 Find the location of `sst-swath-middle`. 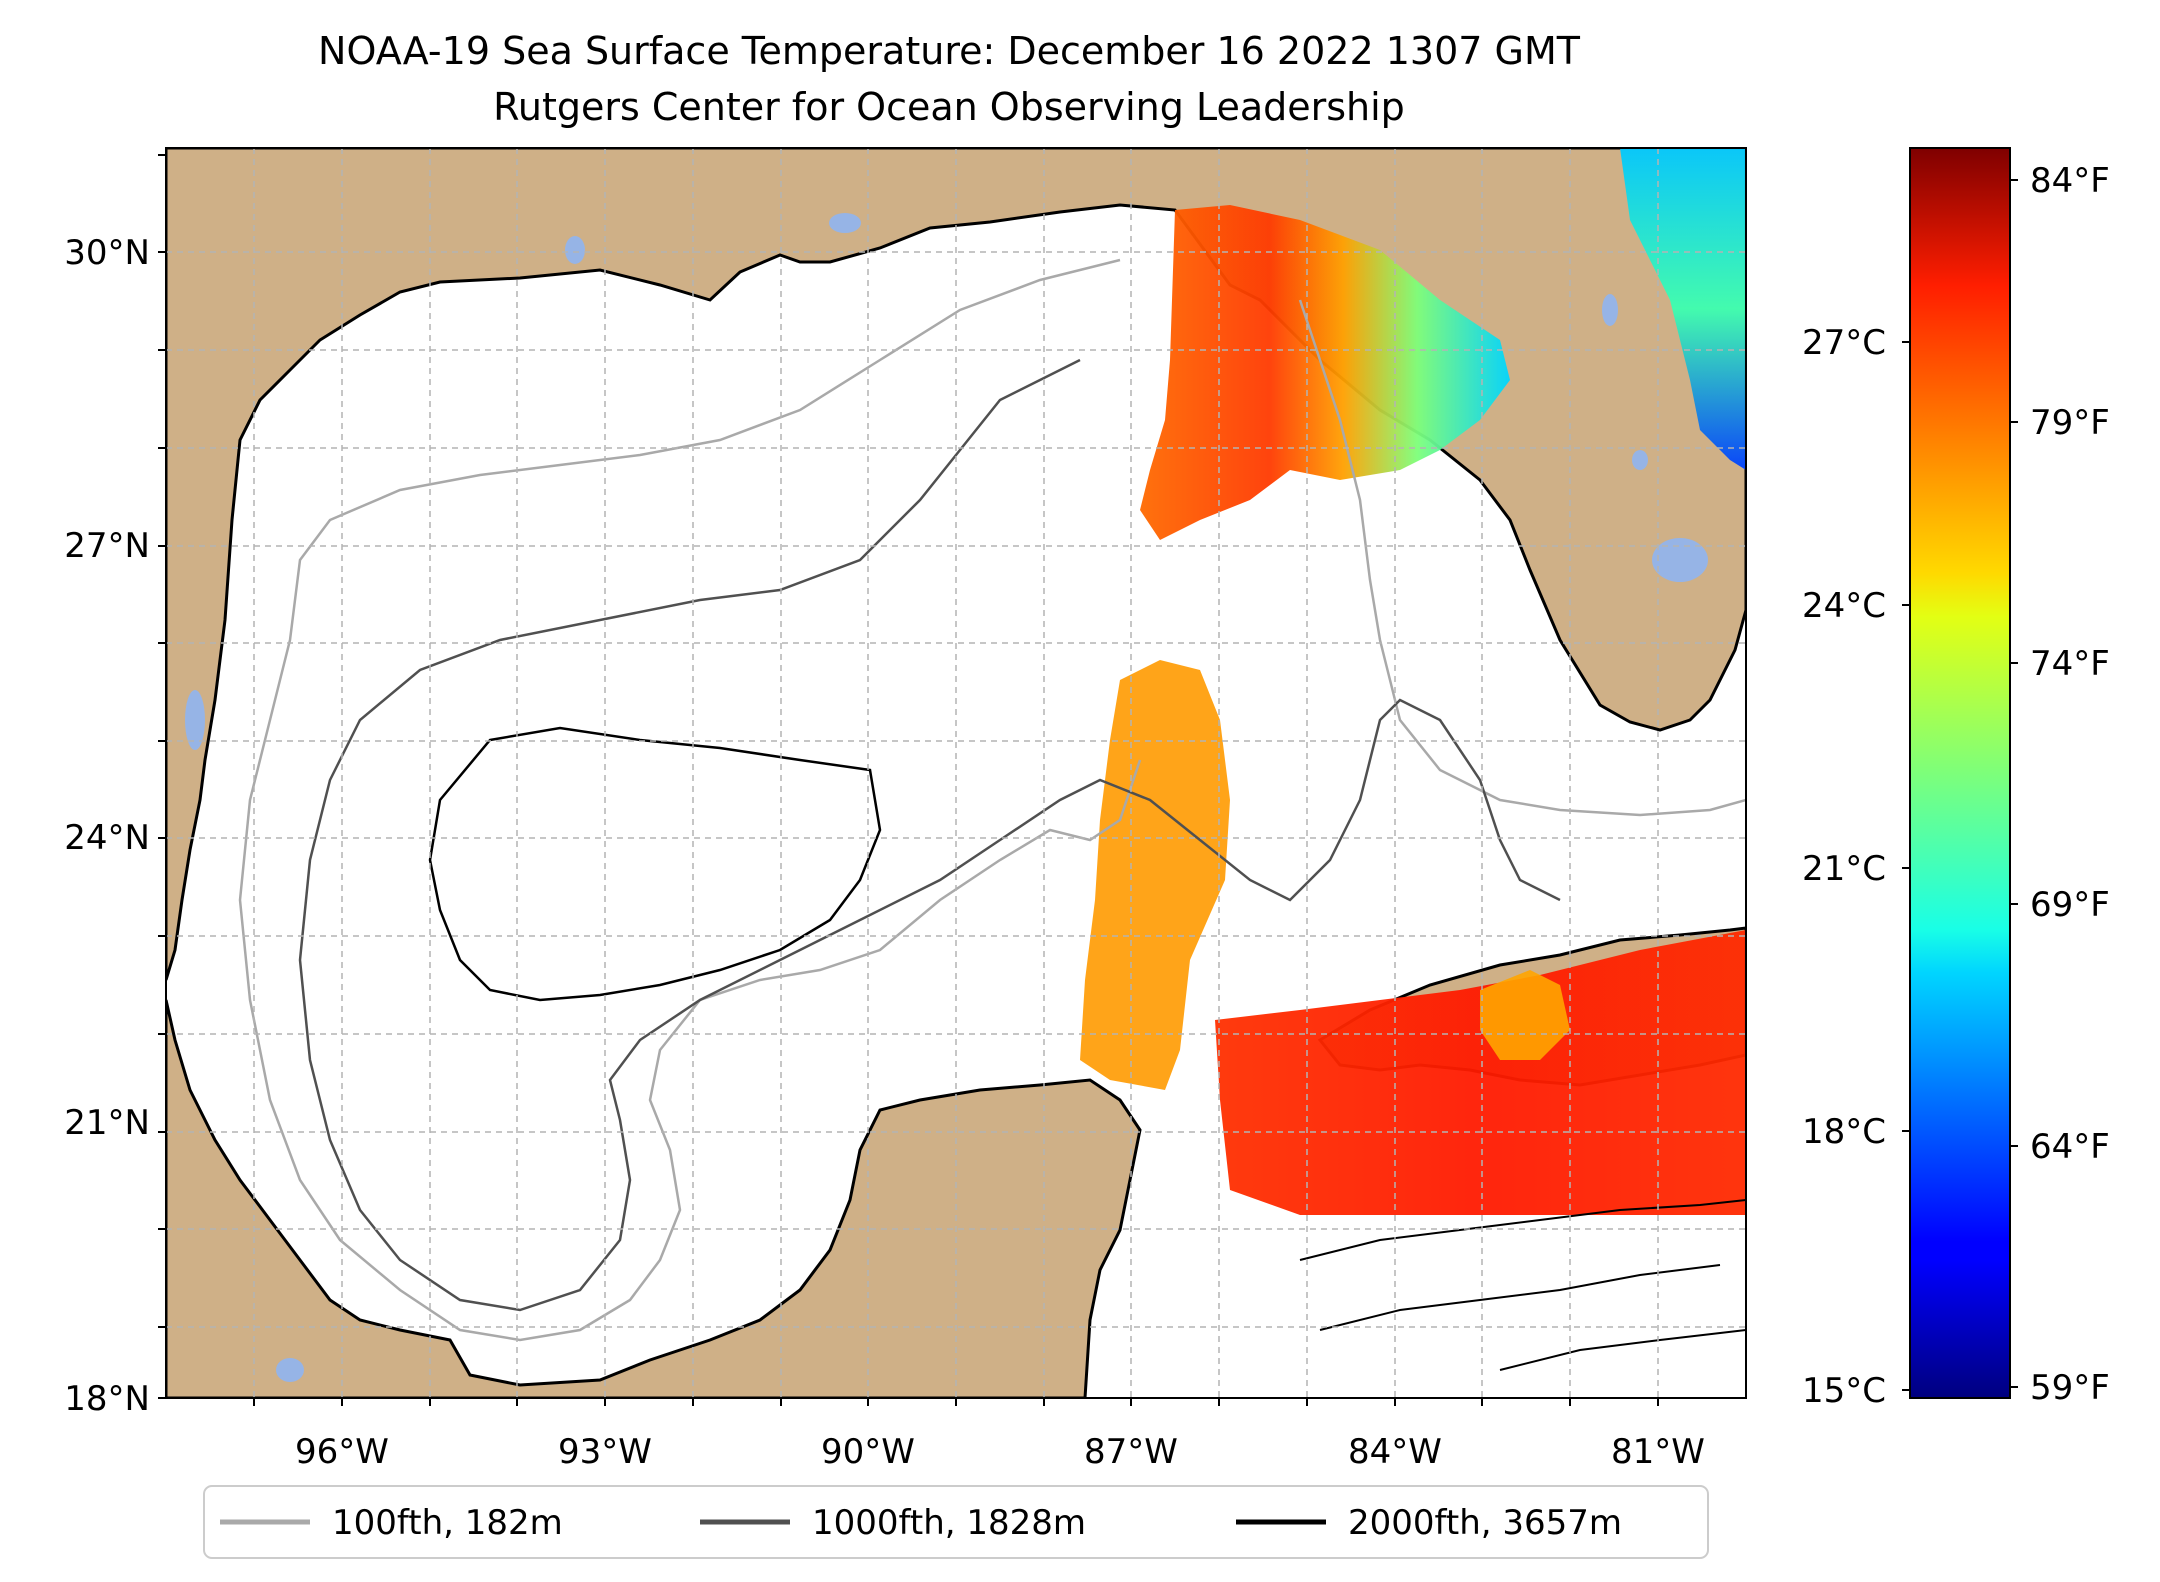

sst-swath-middle is located at coordinates (1155, 875).